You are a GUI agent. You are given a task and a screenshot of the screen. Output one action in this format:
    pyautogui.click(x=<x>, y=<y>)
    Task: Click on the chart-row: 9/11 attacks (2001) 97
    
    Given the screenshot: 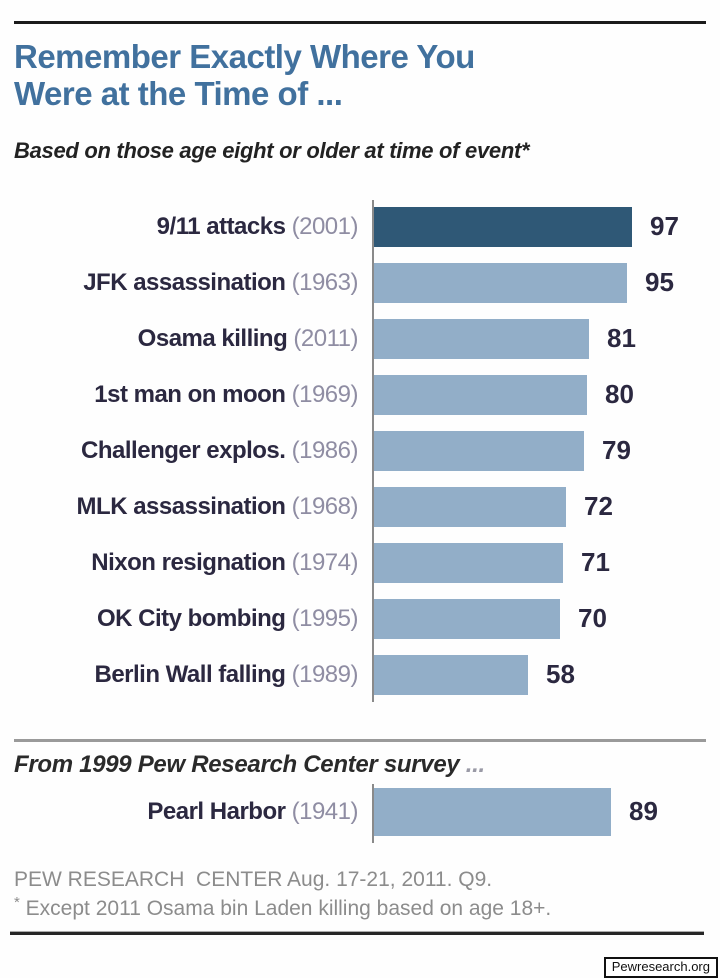 What is the action you would take?
    pyautogui.click(x=360, y=226)
    